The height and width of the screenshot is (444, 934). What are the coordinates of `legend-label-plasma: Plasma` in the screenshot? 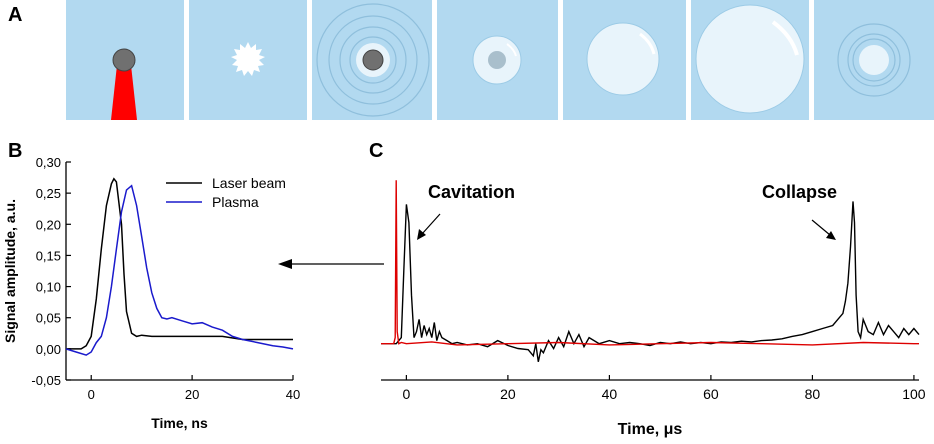 It's located at (235, 202).